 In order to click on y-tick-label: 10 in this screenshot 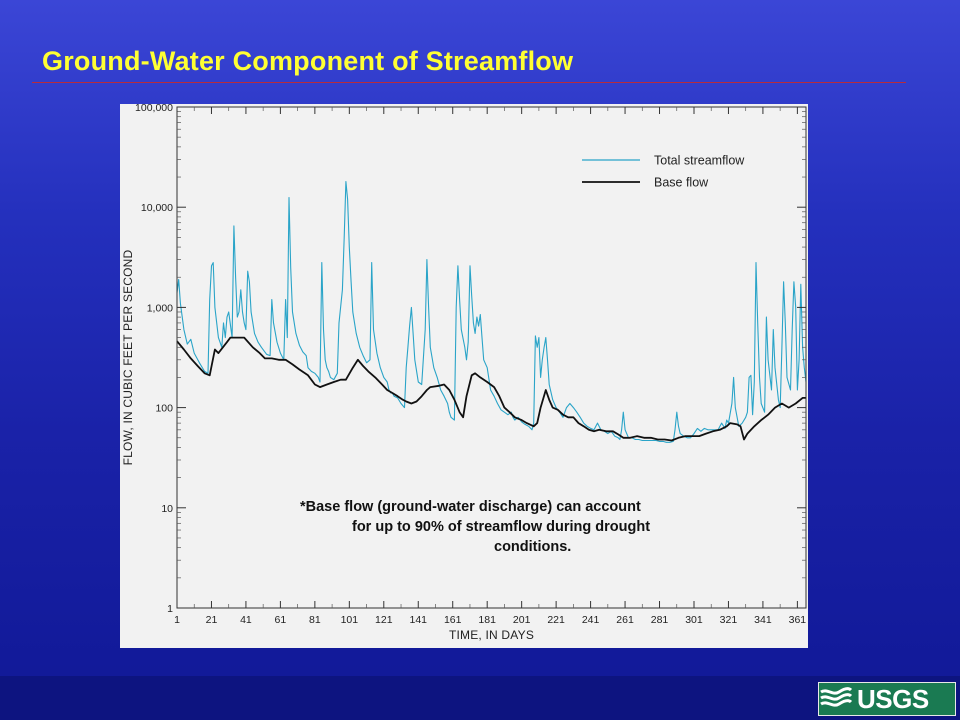, I will do `click(167, 509)`.